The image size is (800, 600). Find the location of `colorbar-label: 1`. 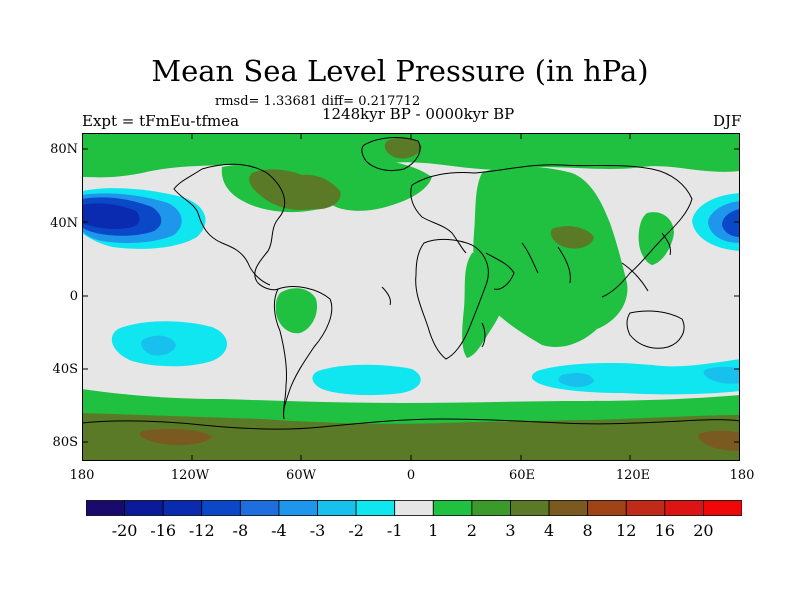

colorbar-label: 1 is located at coordinates (433, 530).